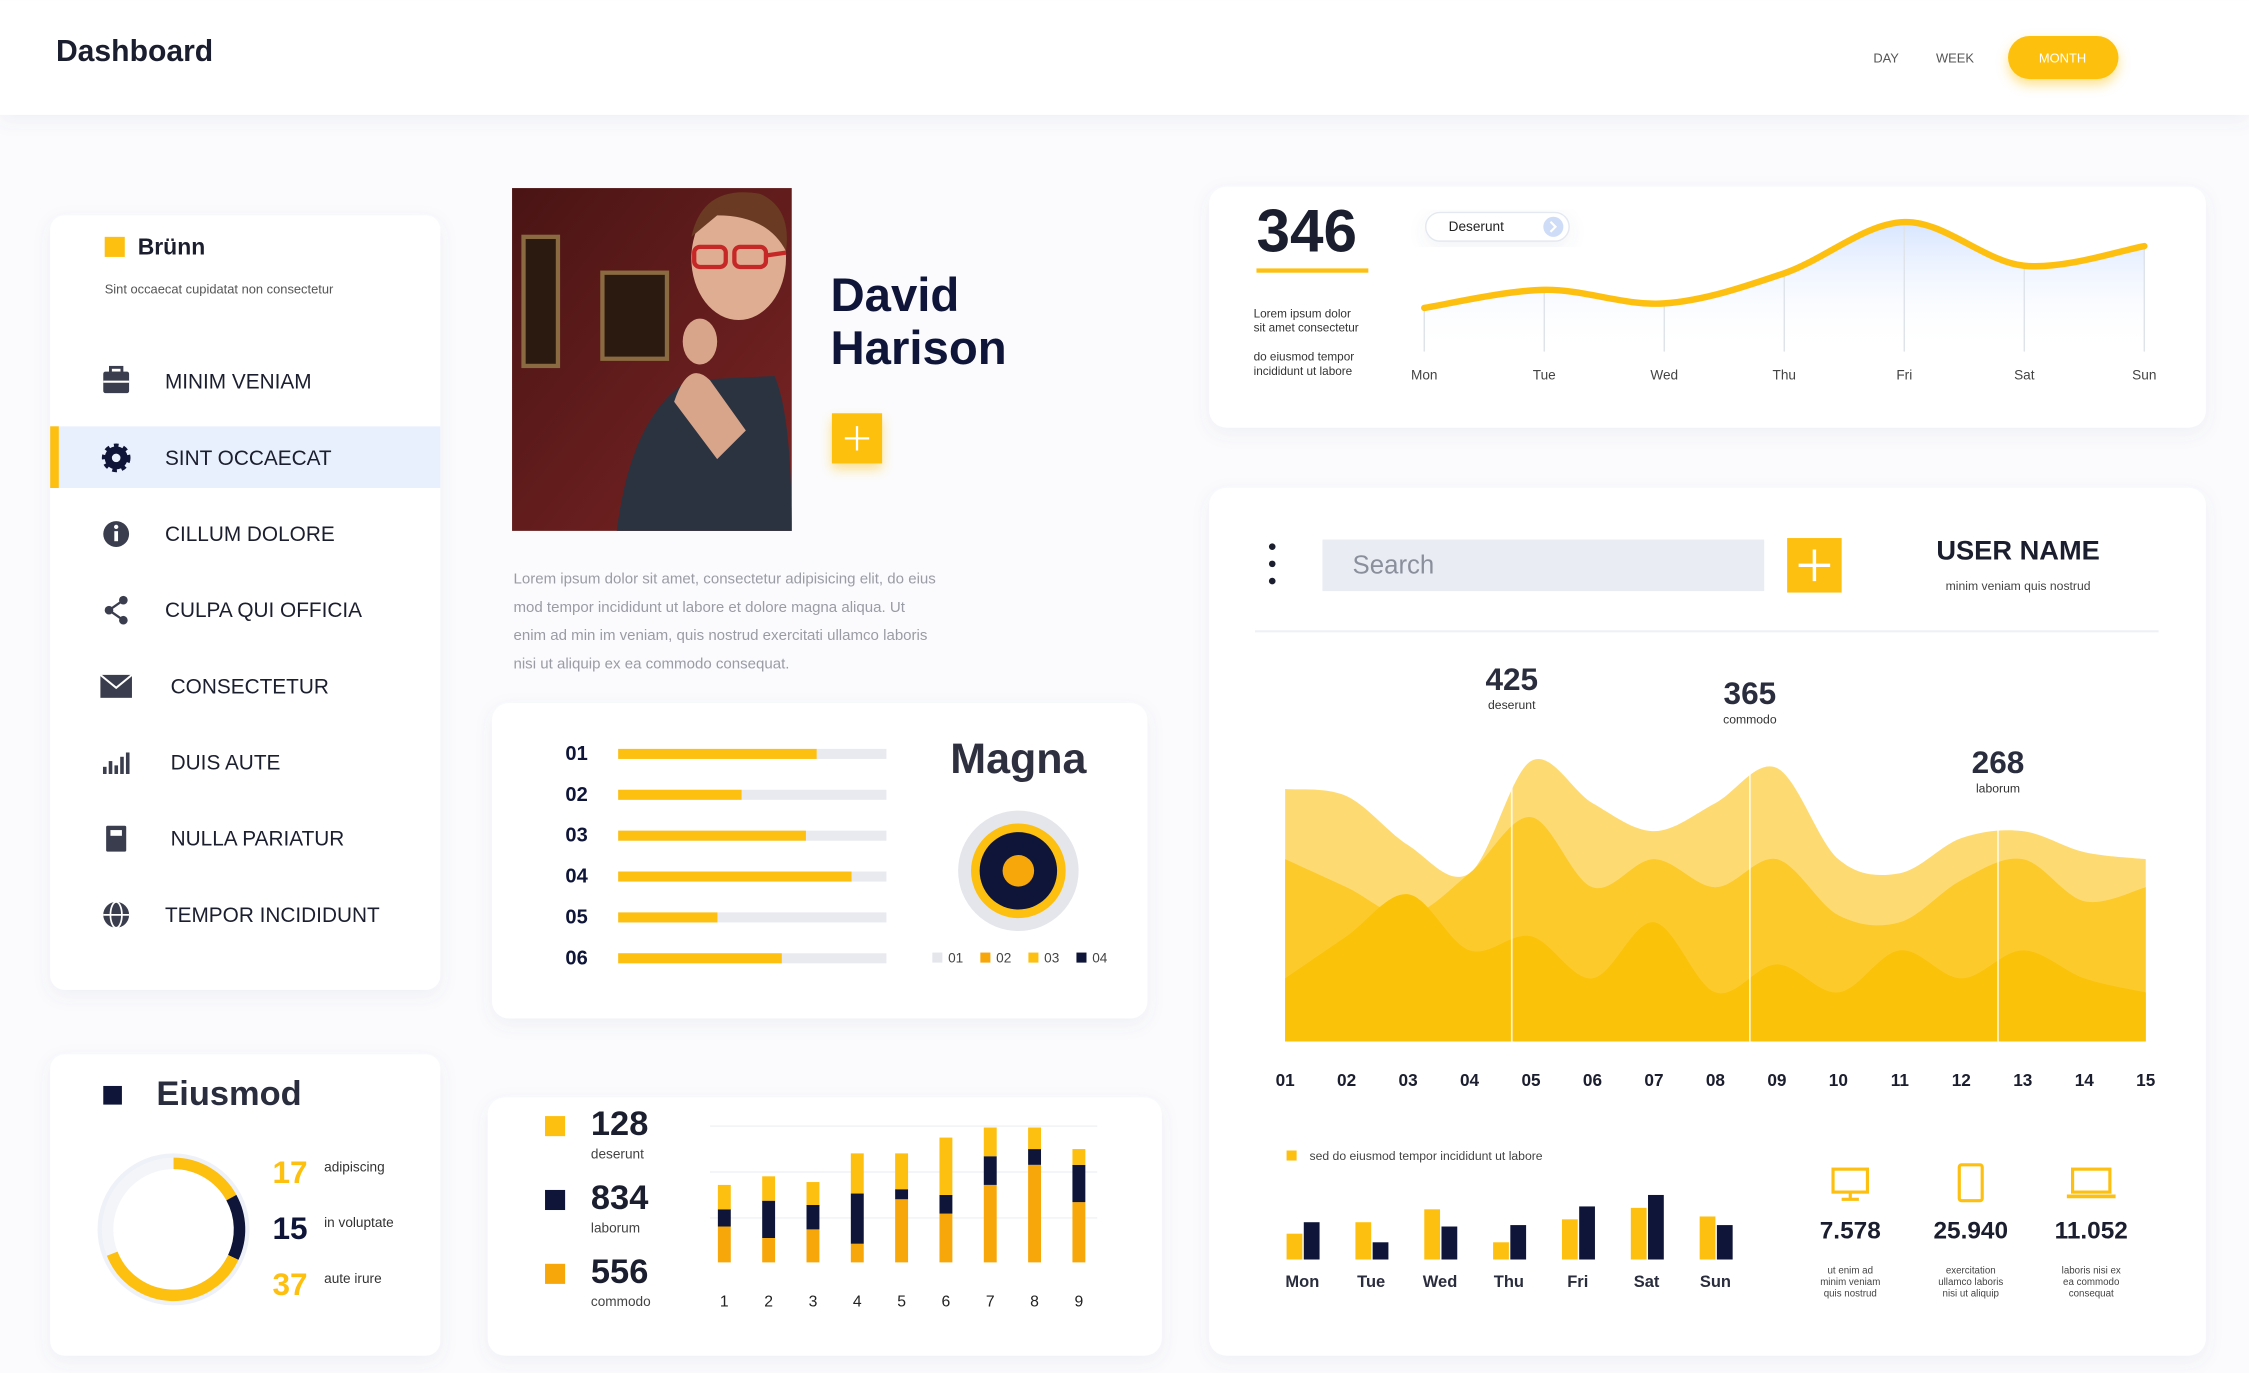  I want to click on panel-add-button, so click(1814, 565).